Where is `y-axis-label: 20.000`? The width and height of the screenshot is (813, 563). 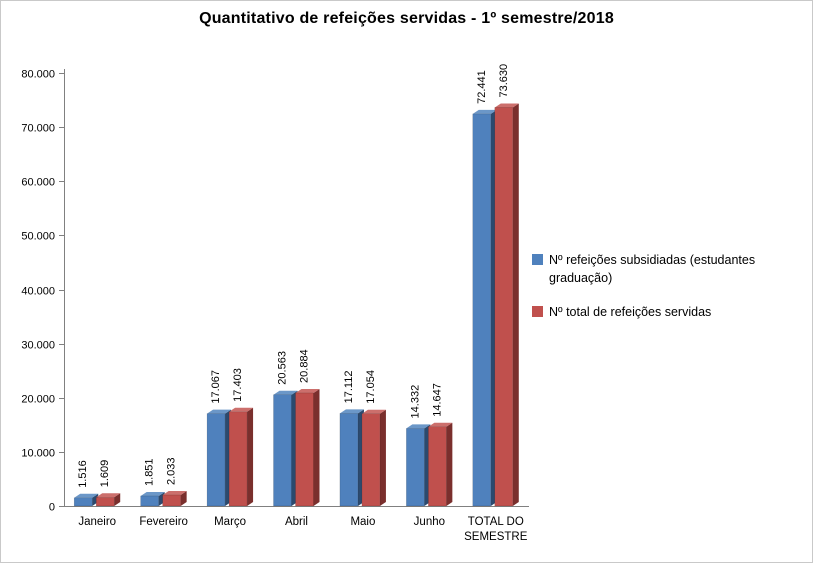
y-axis-label: 20.000 is located at coordinates (38, 400).